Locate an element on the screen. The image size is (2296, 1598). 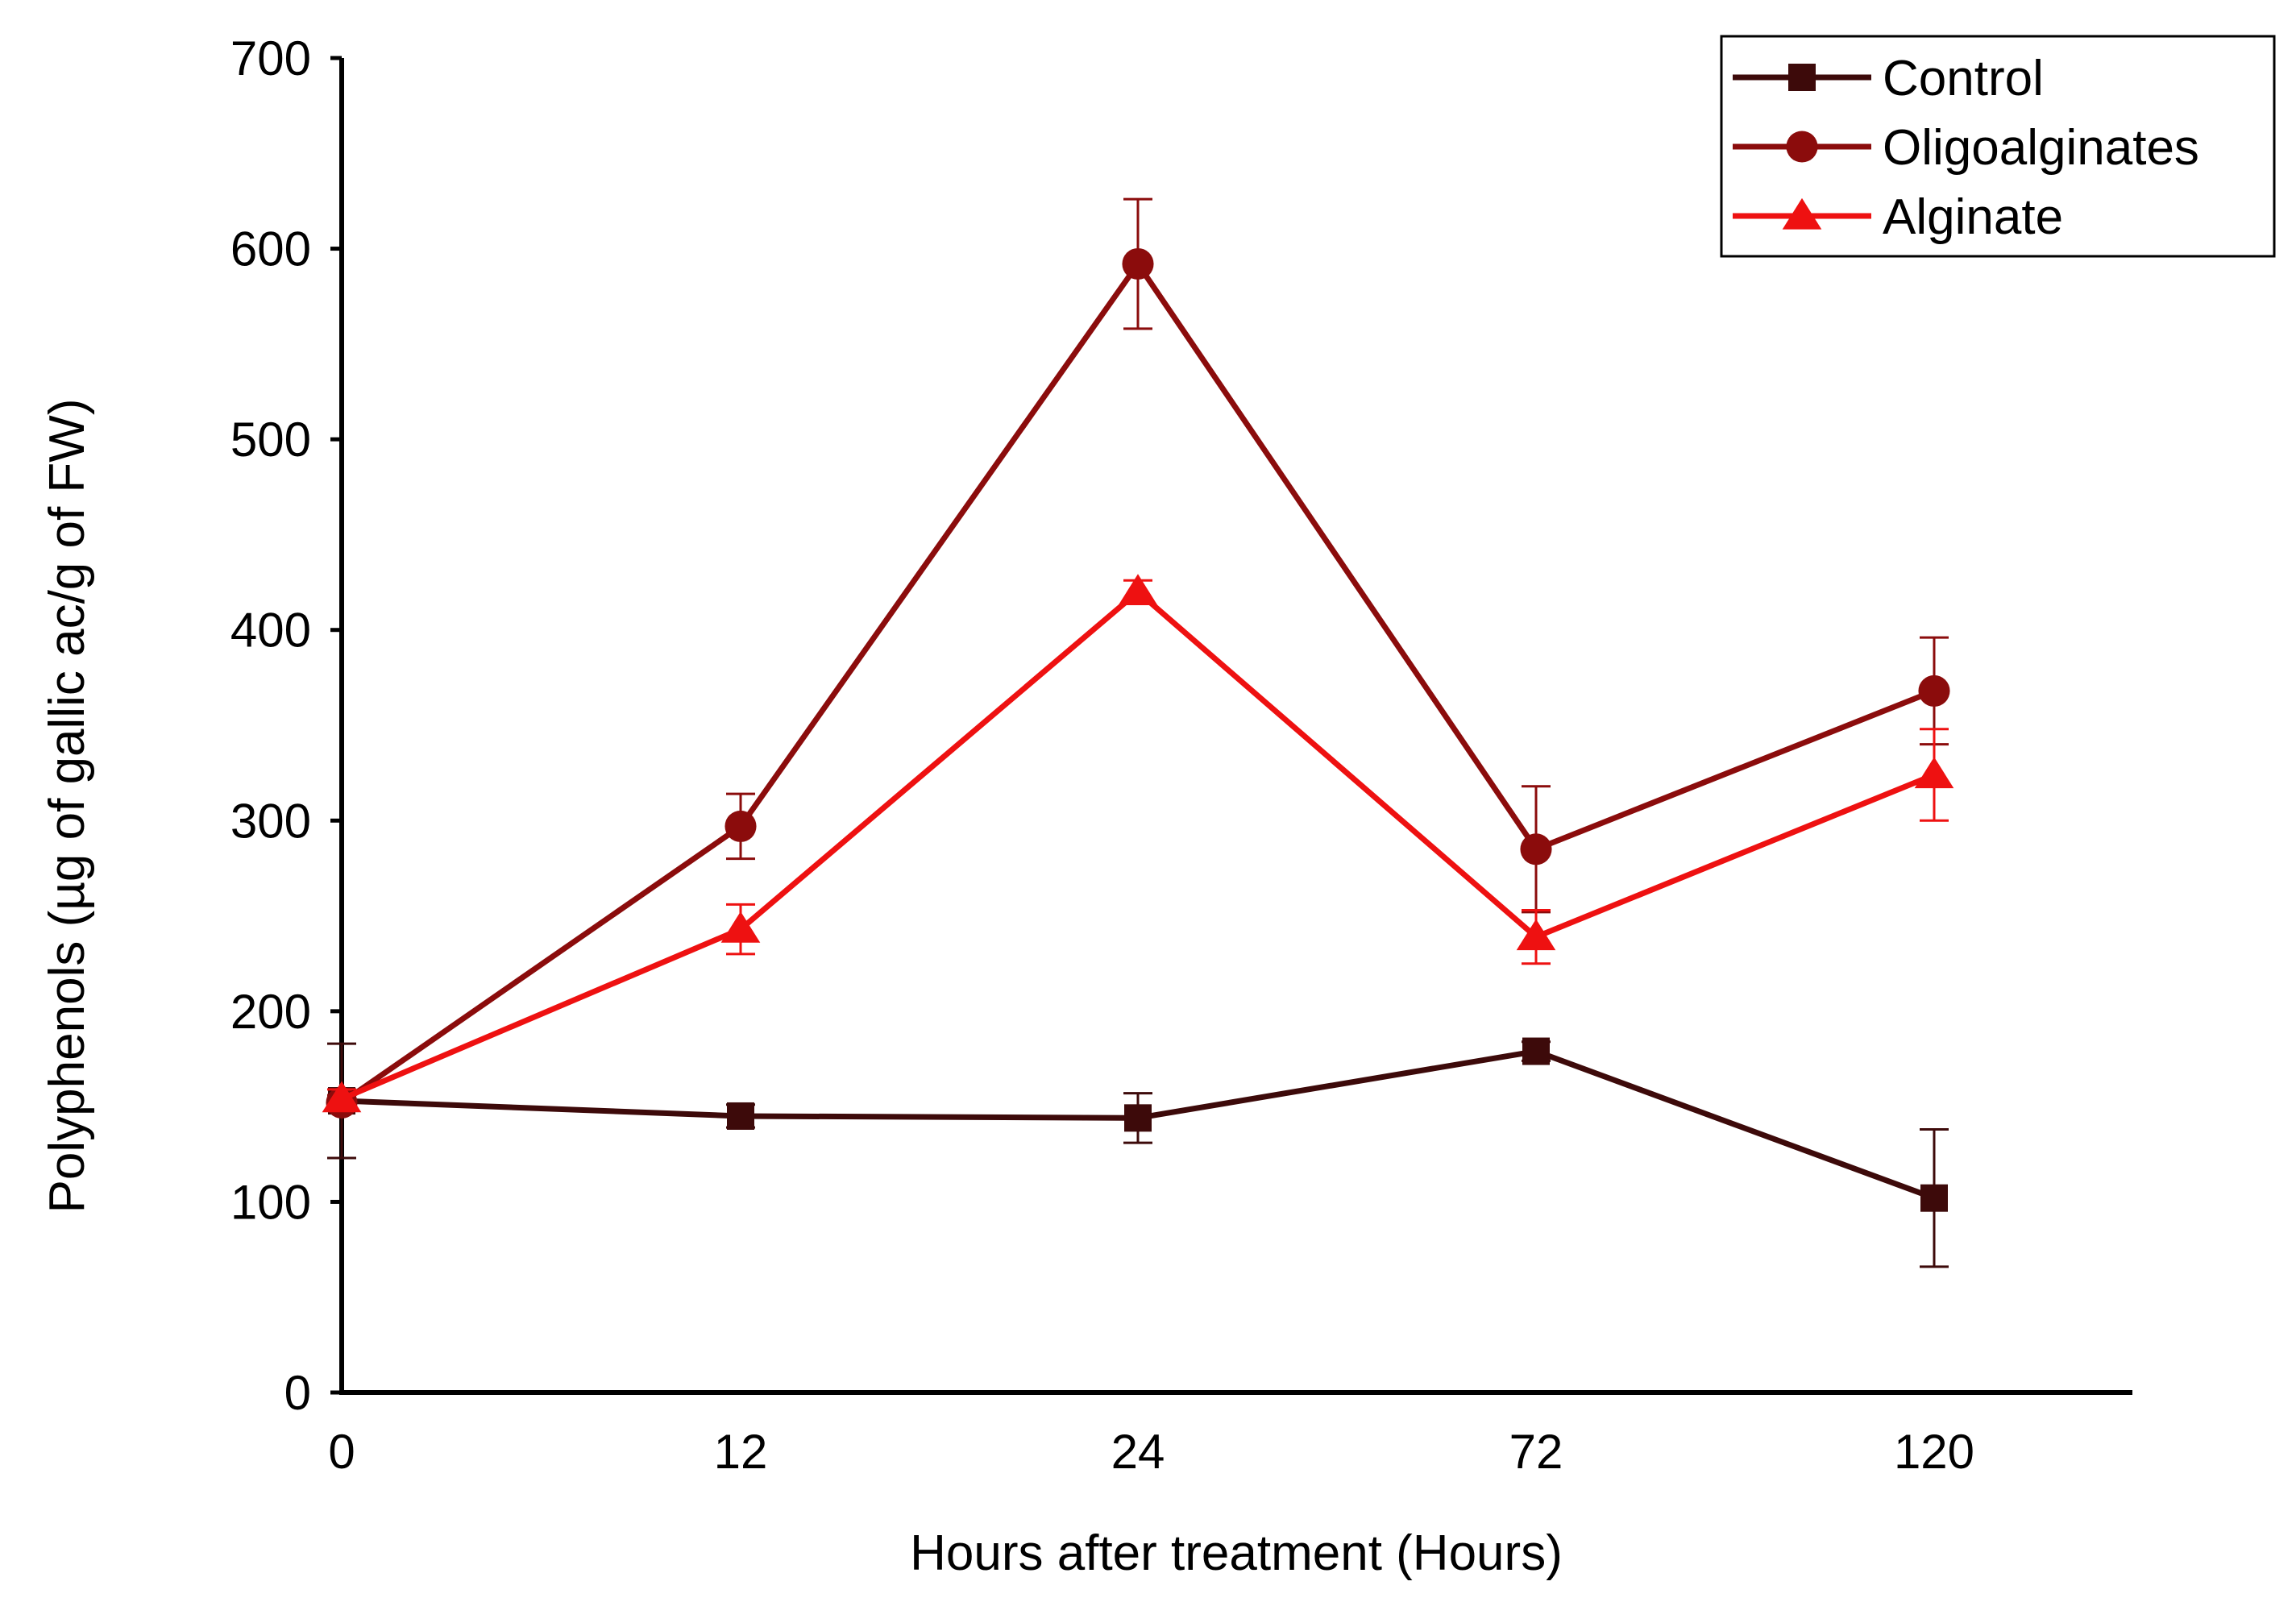
y-axis-ticks: 0 100 200 300 400 500 600 700 is located at coordinates (286, 725).